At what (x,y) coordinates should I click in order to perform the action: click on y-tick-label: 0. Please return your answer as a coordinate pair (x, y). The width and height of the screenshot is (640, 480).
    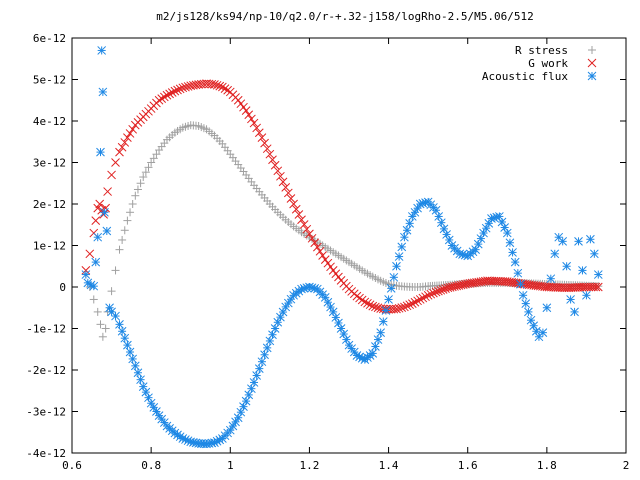
    Looking at the image, I should click on (62, 287).